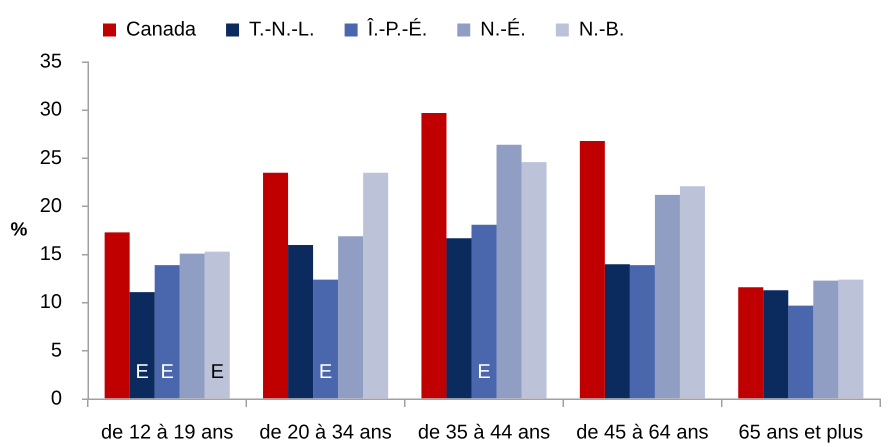 The height and width of the screenshot is (447, 890). I want to click on legend-label: N.-É., so click(503, 29).